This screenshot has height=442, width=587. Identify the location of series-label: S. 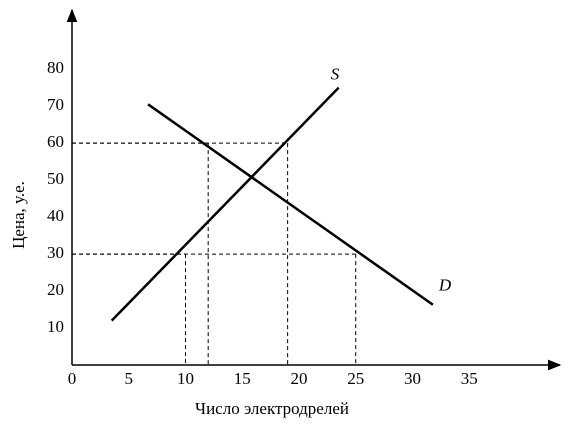
(335, 74).